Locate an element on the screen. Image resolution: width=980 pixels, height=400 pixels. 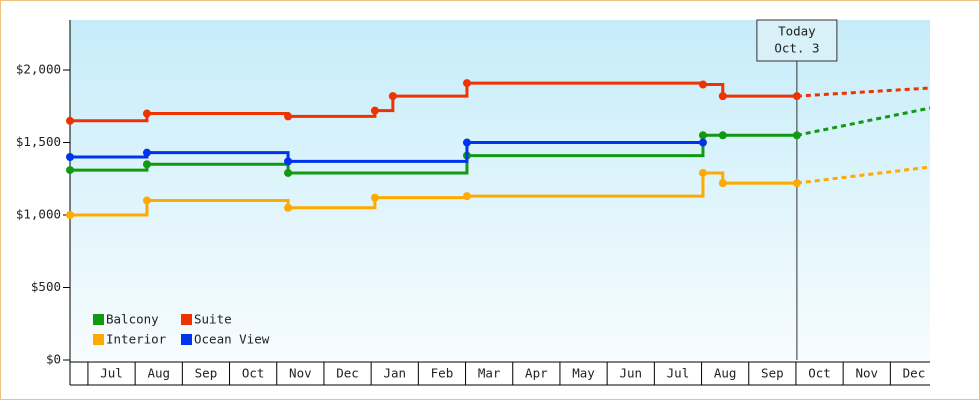
x-tick-label: Mar is located at coordinates (489, 373).